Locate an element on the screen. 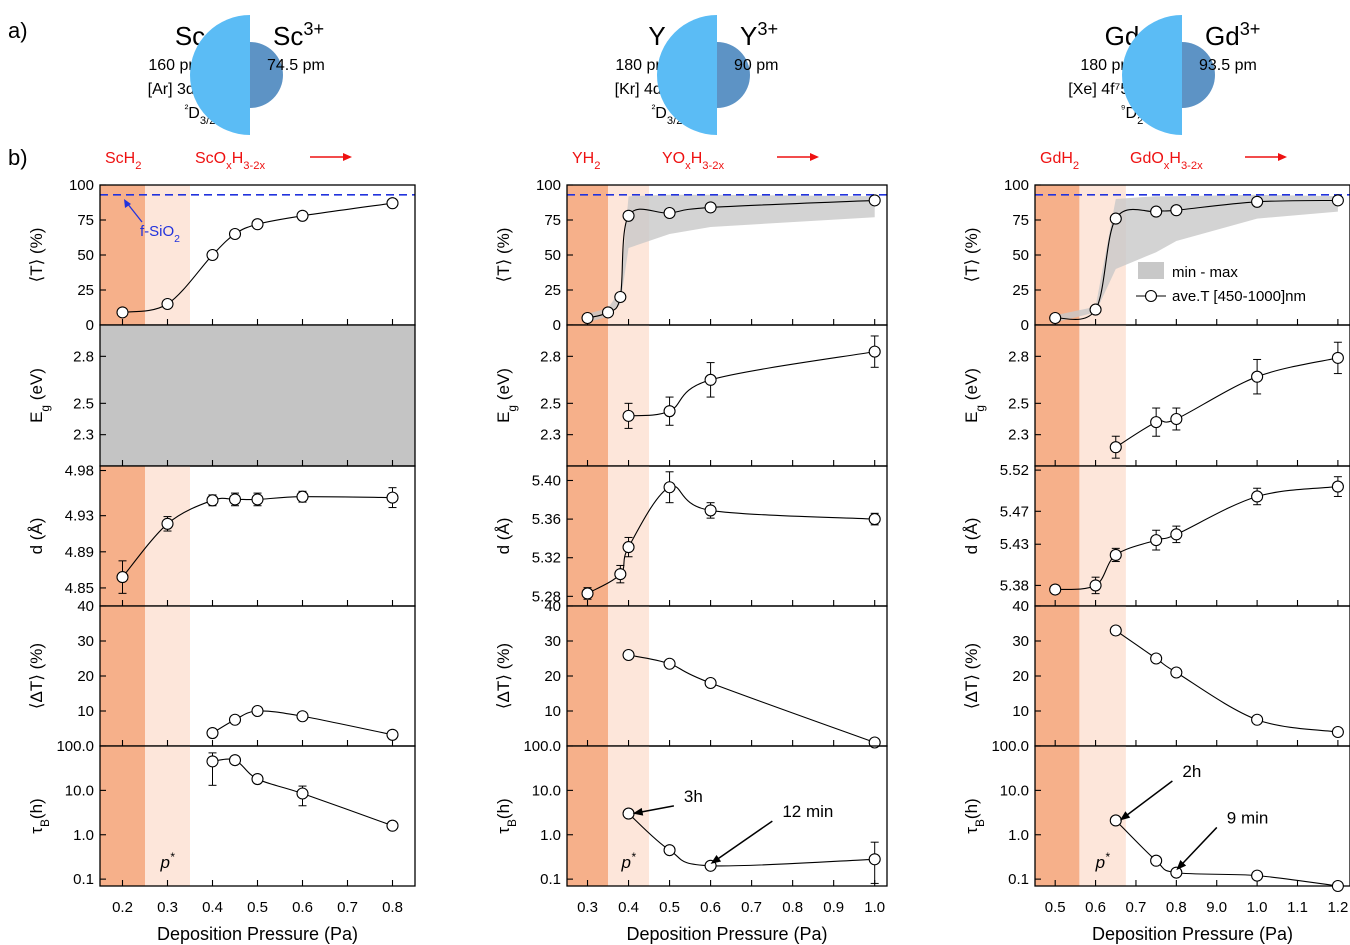 This screenshot has height=945, width=1350. annotation-label: 9 min is located at coordinates (1248, 817).